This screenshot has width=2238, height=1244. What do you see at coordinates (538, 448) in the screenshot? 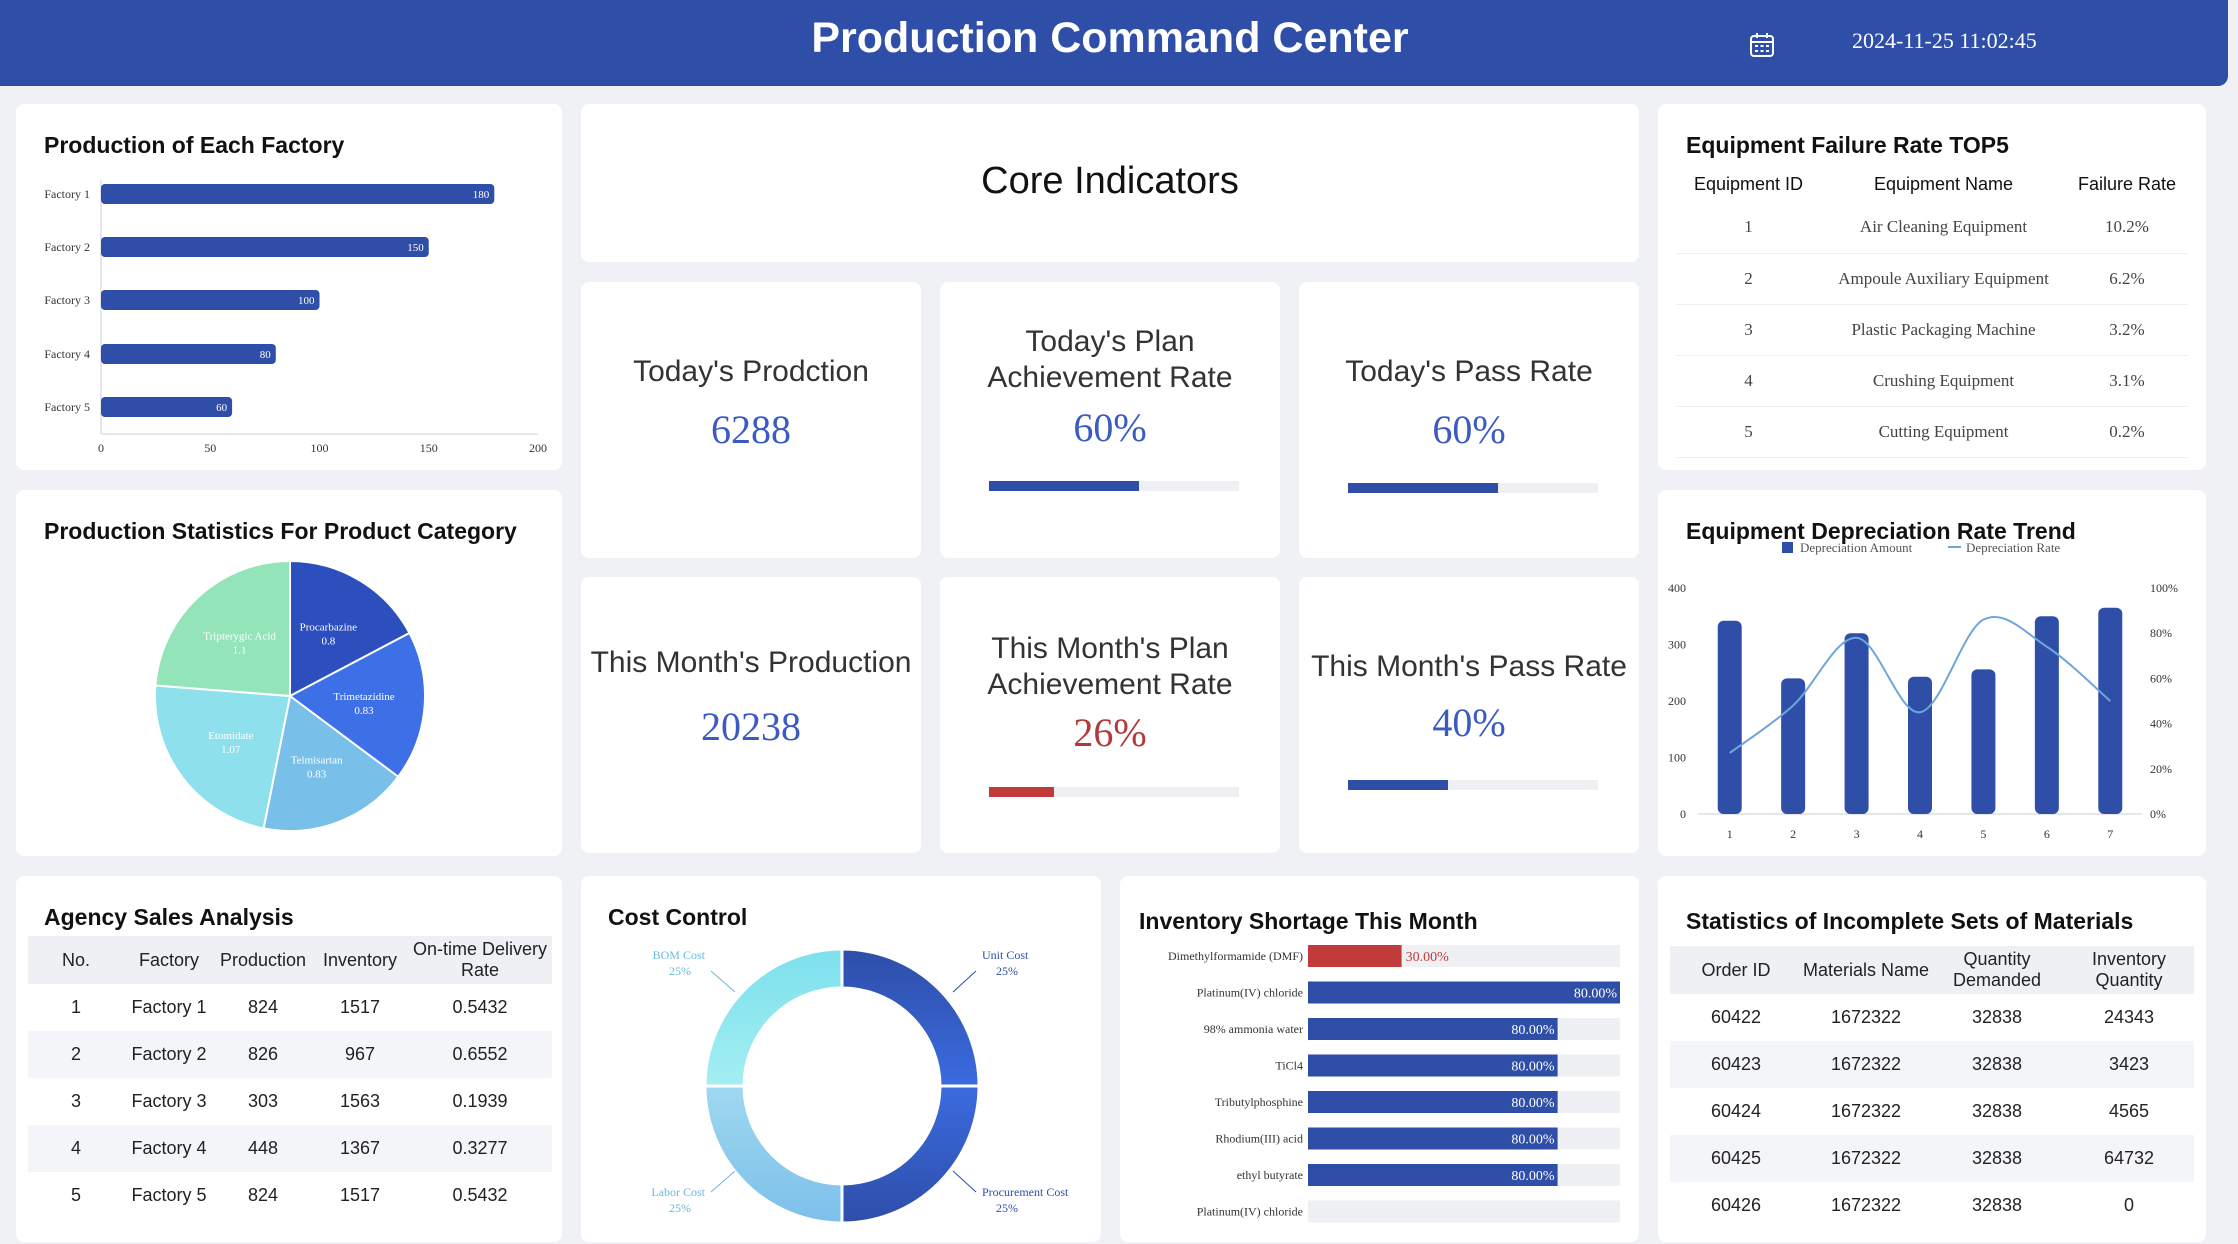
I see `x-tick-label: 200` at bounding box center [538, 448].